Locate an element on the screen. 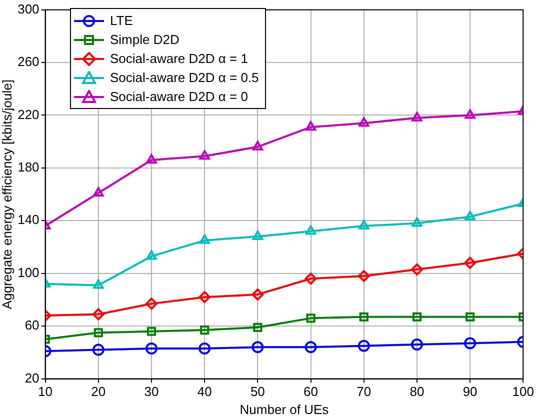  legend-label: Social-aware D2D α = 0 is located at coordinates (179, 96).